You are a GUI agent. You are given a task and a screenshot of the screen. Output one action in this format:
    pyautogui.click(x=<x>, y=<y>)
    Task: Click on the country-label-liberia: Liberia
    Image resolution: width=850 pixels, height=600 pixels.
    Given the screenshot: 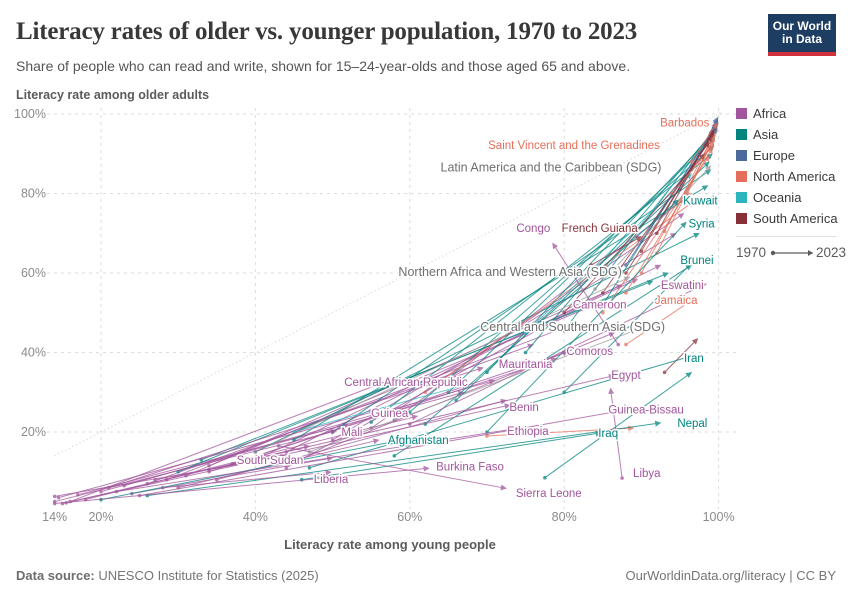 What is the action you would take?
    pyautogui.click(x=331, y=479)
    